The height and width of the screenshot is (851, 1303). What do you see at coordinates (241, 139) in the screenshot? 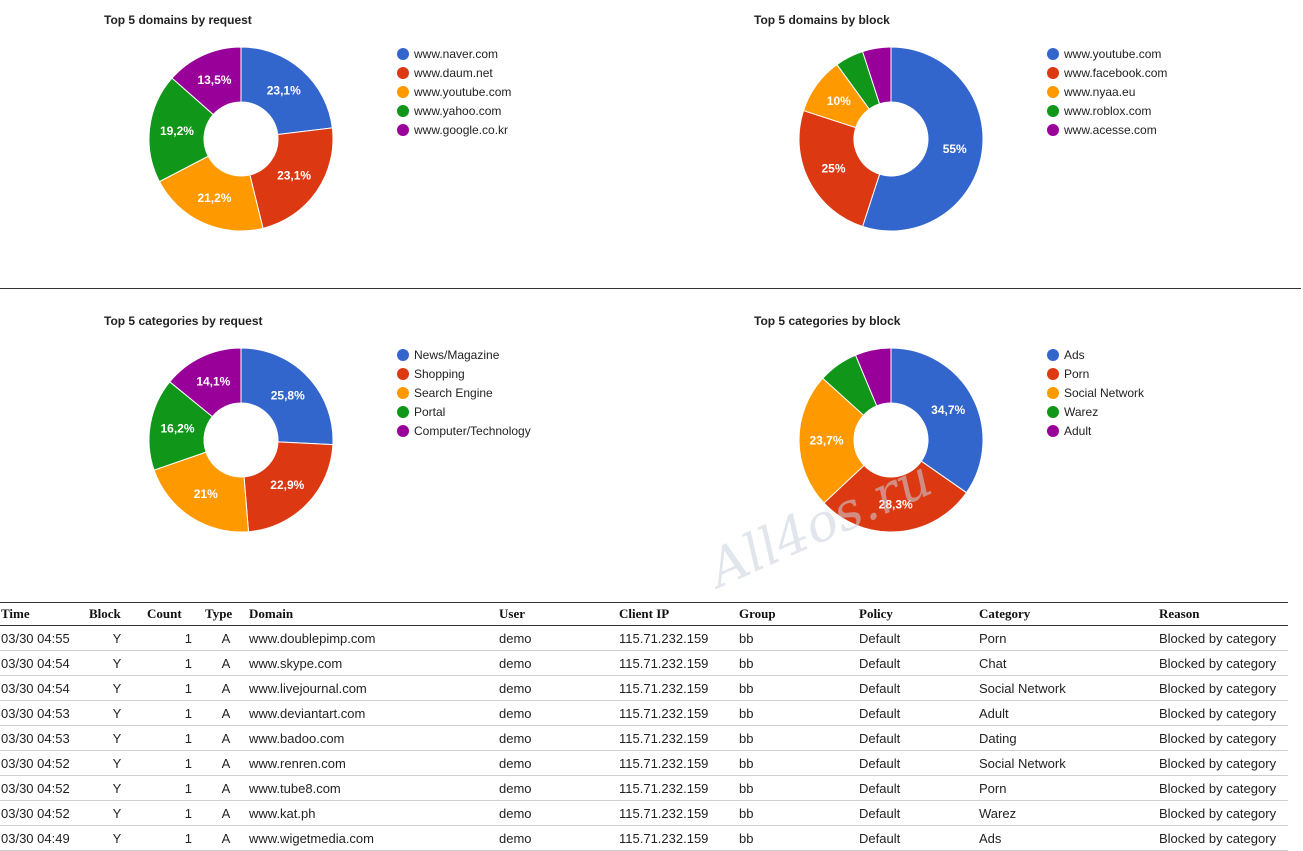
I see `donut-chart: 23,1% 23,1% 21,2% 19,2% 13,5%` at bounding box center [241, 139].